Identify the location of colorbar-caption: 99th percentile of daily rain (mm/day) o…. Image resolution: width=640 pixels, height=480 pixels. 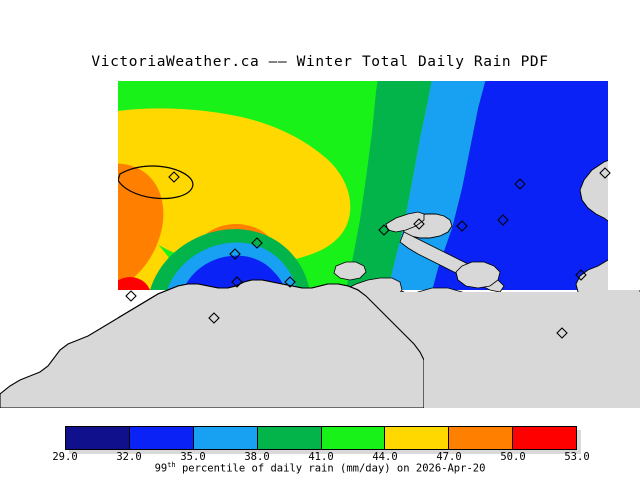
(320, 468).